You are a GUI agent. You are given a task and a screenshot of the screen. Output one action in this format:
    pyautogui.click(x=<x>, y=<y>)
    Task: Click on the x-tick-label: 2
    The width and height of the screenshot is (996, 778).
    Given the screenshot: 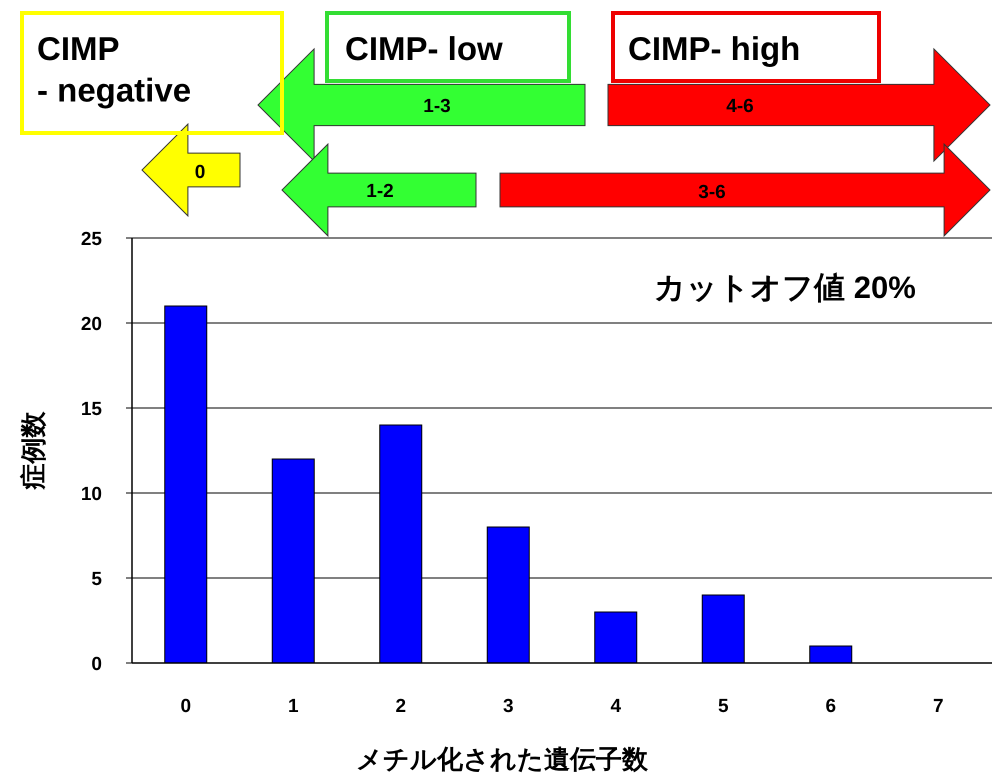 What is the action you would take?
    pyautogui.click(x=400, y=706)
    